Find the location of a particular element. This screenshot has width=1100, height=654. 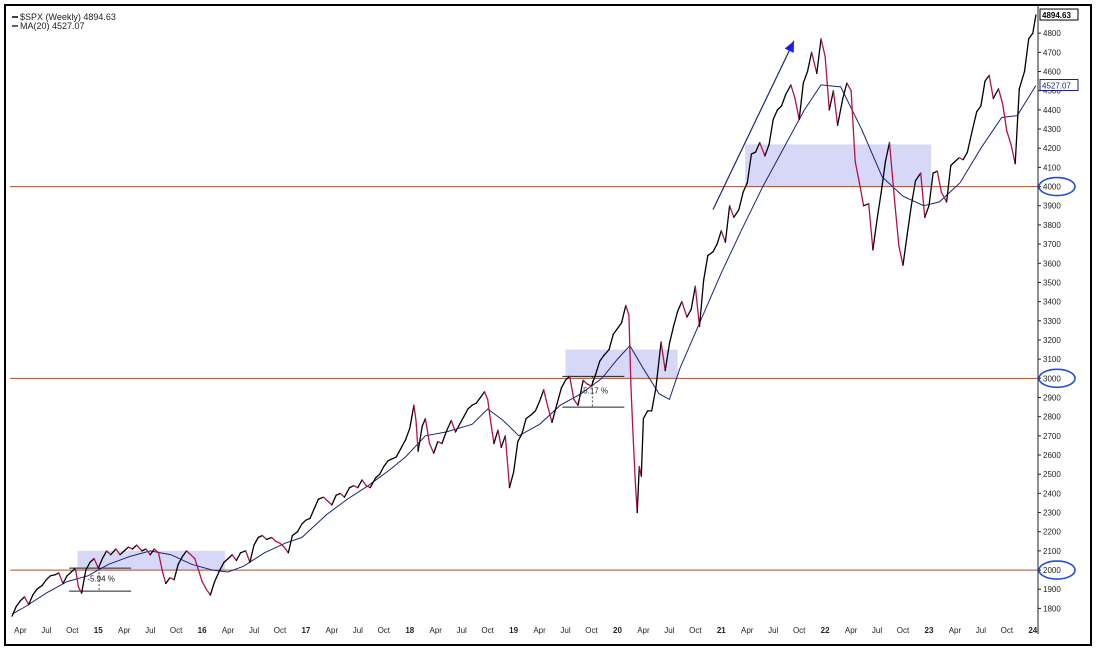

y-tick-label-2500: 2500 is located at coordinates (1052, 474).